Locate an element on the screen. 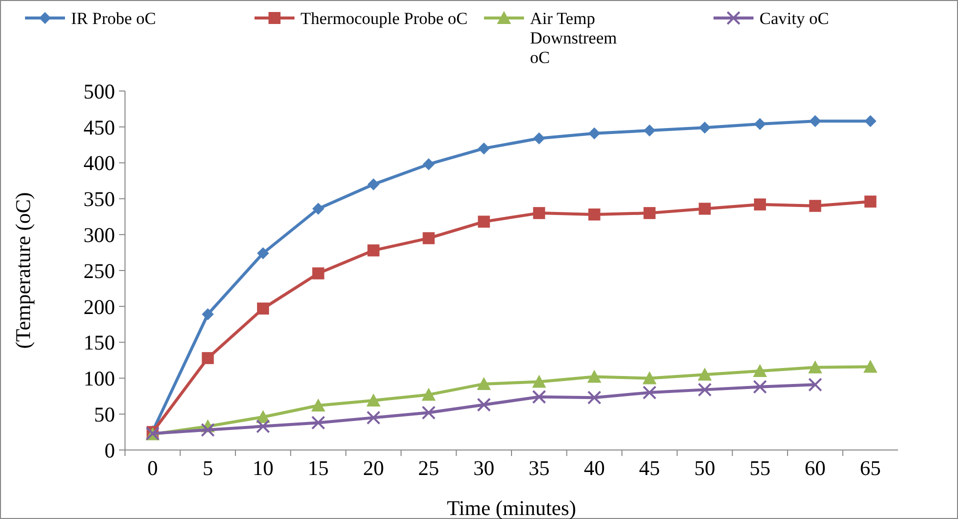  x-tick-label: 5 is located at coordinates (208, 468).